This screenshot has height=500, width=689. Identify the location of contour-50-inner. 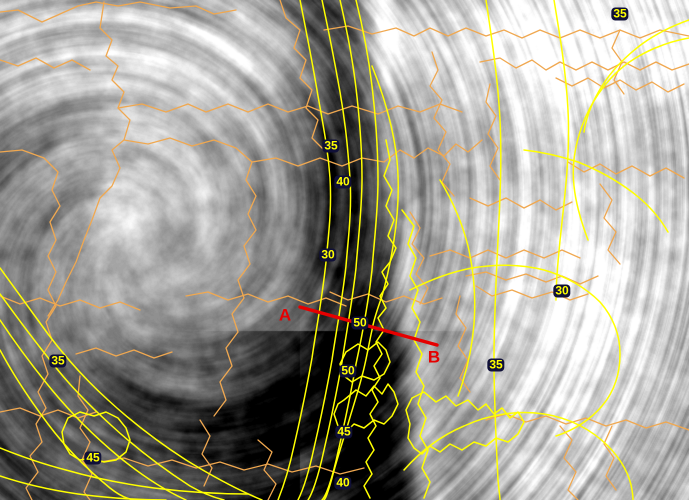
(350, 250).